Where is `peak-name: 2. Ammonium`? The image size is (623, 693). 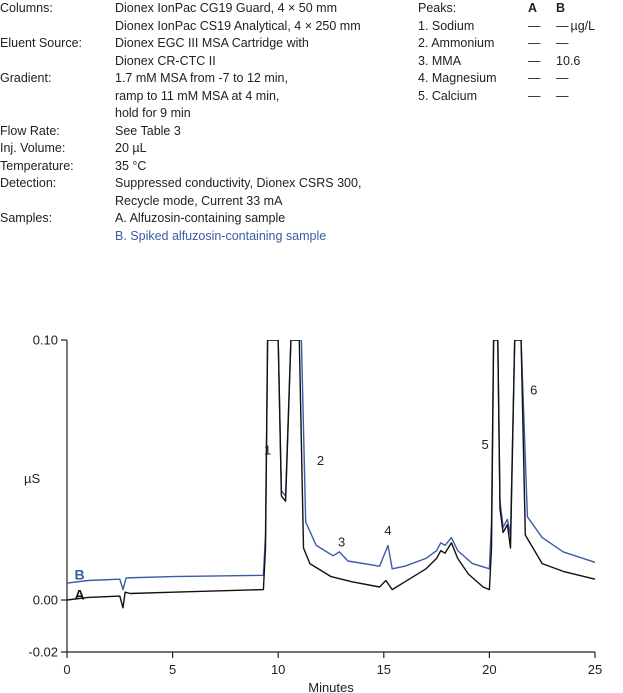 peak-name: 2. Ammonium is located at coordinates (456, 43).